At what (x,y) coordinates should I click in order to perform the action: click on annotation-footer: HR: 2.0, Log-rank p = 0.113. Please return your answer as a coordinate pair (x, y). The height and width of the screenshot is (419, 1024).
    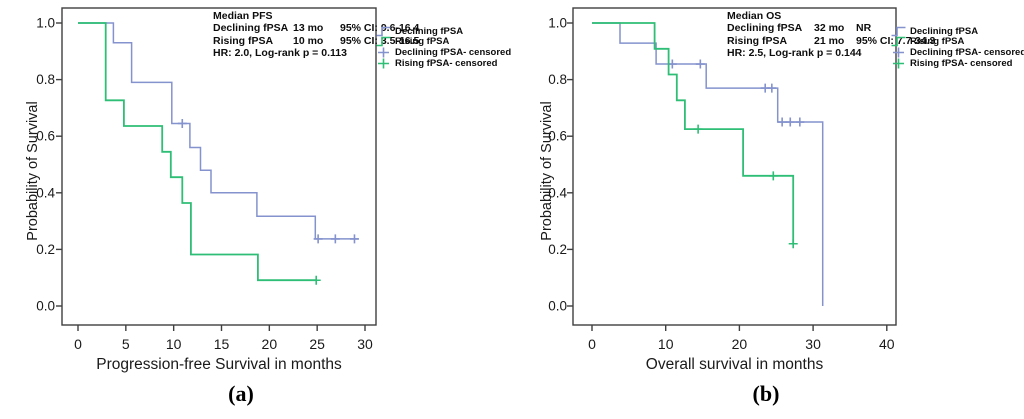
    Looking at the image, I should click on (280, 53).